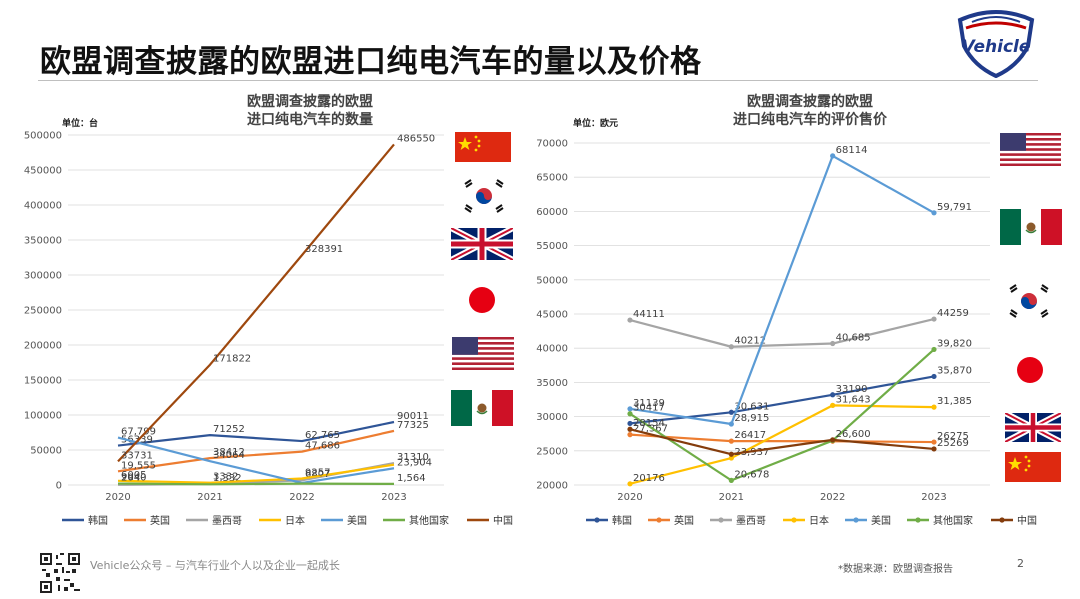 The width and height of the screenshot is (1080, 599). I want to click on data-label: 90011, so click(413, 416).